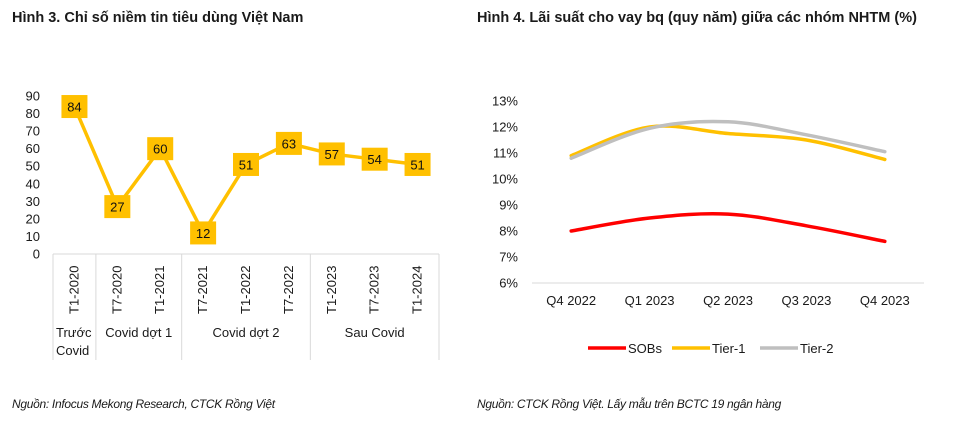 The image size is (953, 421). Describe the element at coordinates (571, 300) in the screenshot. I see `x-tick-label: Q4 2022` at that location.